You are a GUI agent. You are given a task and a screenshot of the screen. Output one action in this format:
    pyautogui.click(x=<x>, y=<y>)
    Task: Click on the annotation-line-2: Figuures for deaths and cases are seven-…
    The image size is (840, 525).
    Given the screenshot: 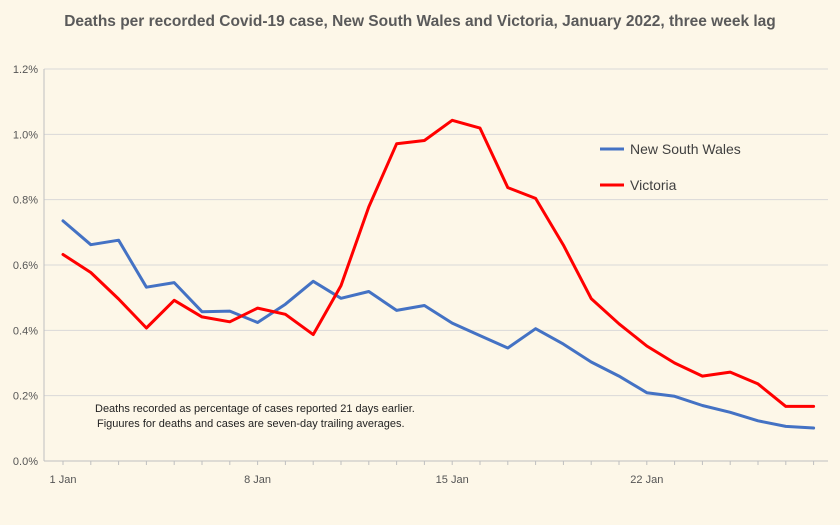 What is the action you would take?
    pyautogui.click(x=251, y=424)
    